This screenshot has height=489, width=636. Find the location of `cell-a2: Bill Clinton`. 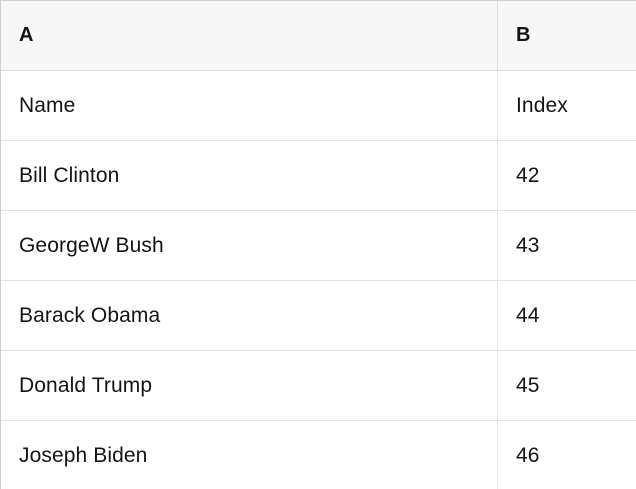

cell-a2: Bill Clinton is located at coordinates (249, 176).